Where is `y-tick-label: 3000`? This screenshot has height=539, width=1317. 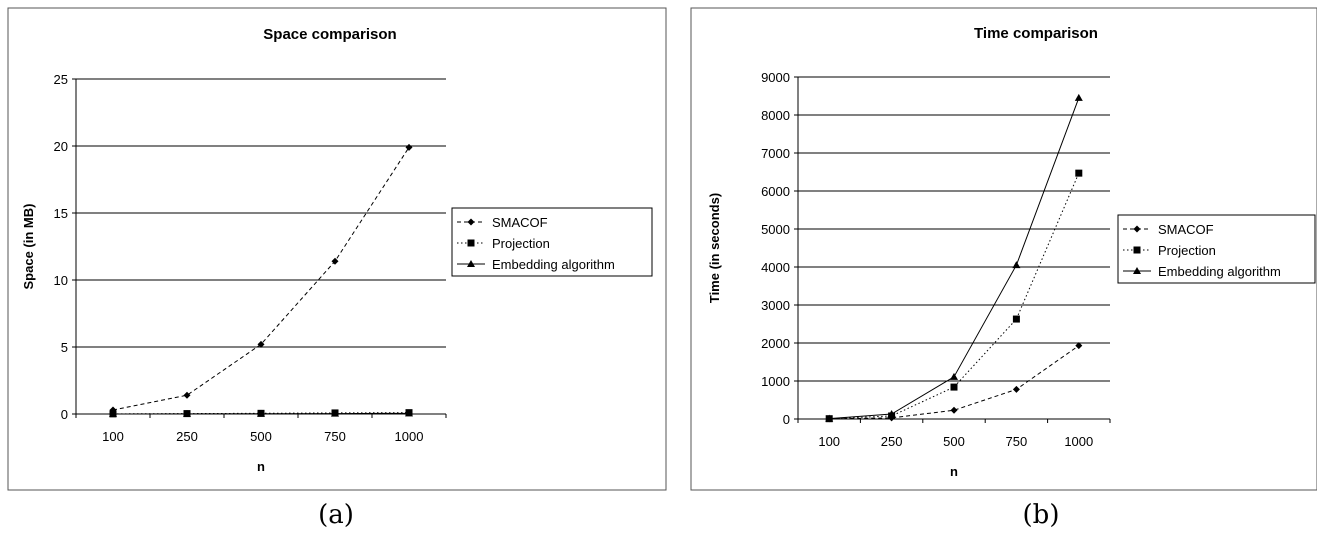 y-tick-label: 3000 is located at coordinates (775, 305).